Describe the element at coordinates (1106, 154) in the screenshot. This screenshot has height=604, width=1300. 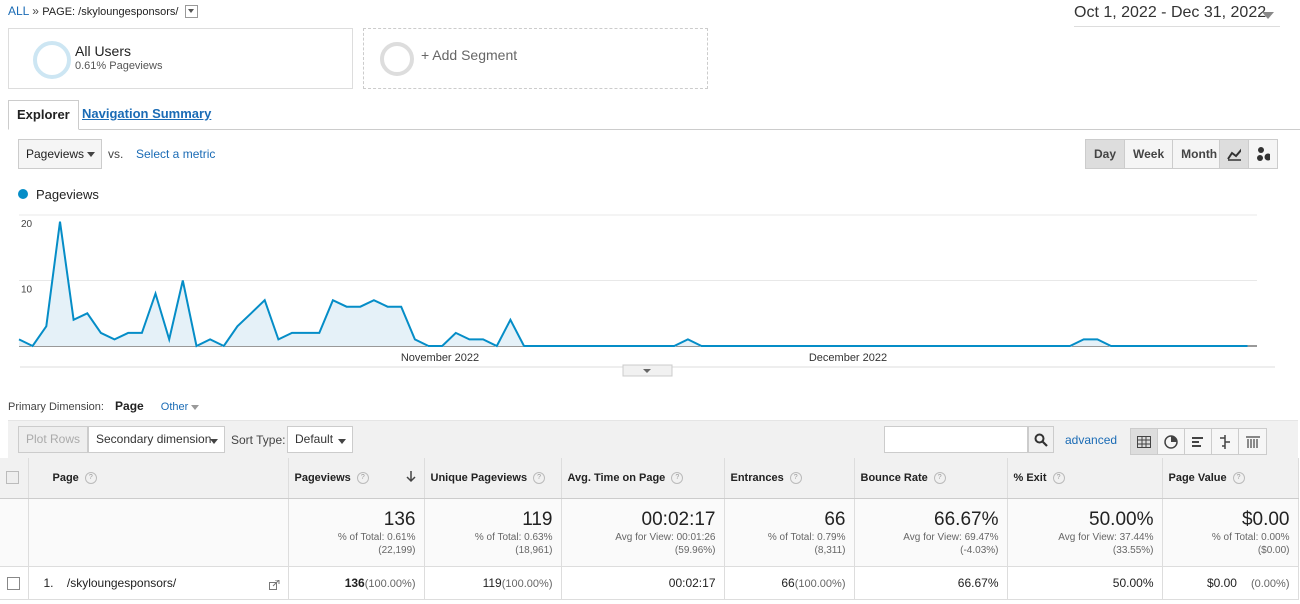
I see `period-day-button: Day` at that location.